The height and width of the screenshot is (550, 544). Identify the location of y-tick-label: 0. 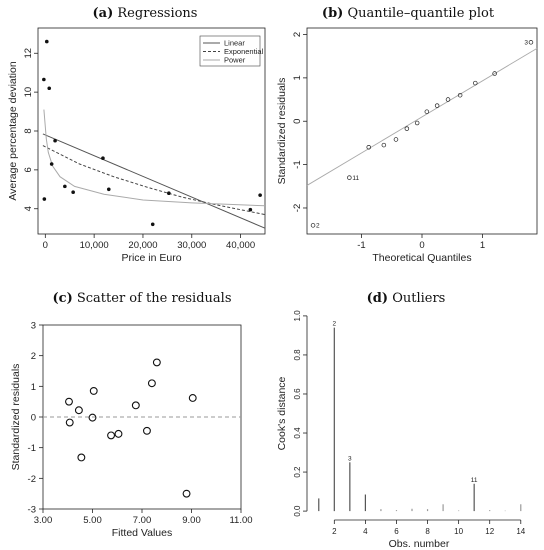
(33, 418).